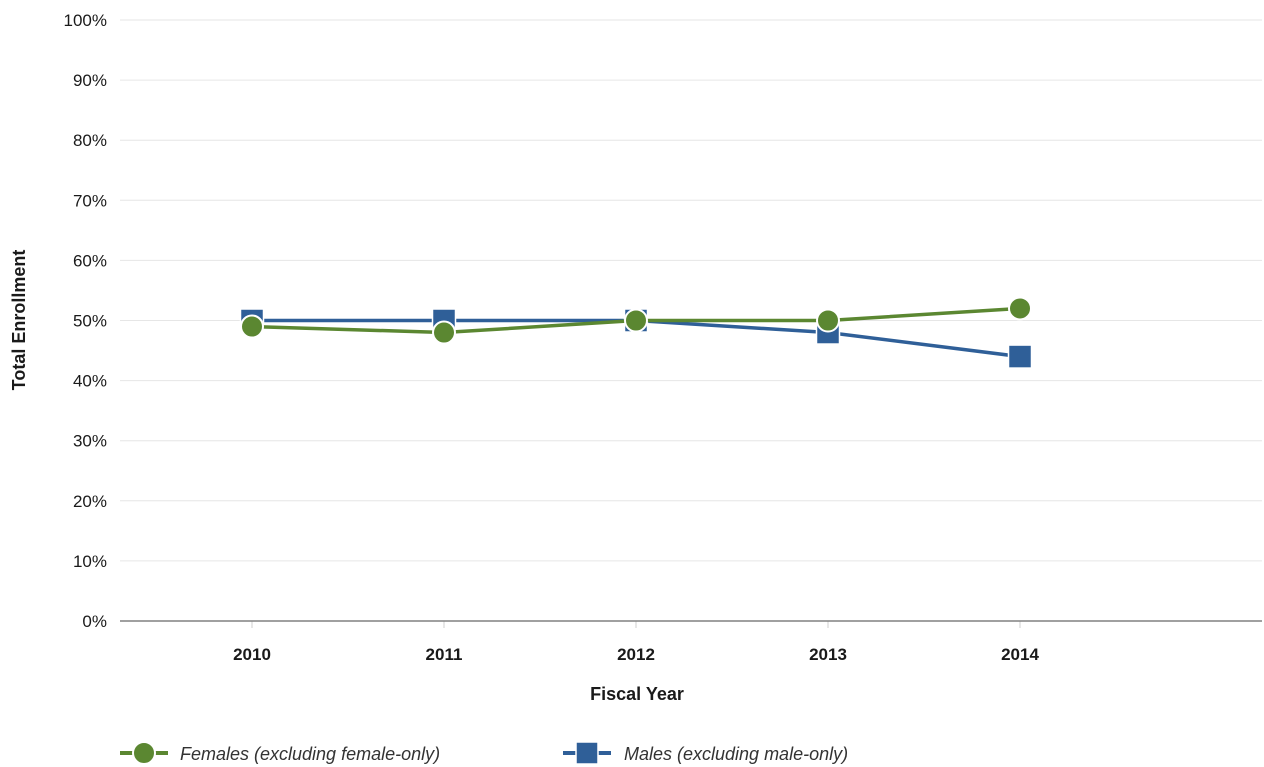 This screenshot has width=1264, height=767. What do you see at coordinates (94, 621) in the screenshot?
I see `y-tick-label: 0%` at bounding box center [94, 621].